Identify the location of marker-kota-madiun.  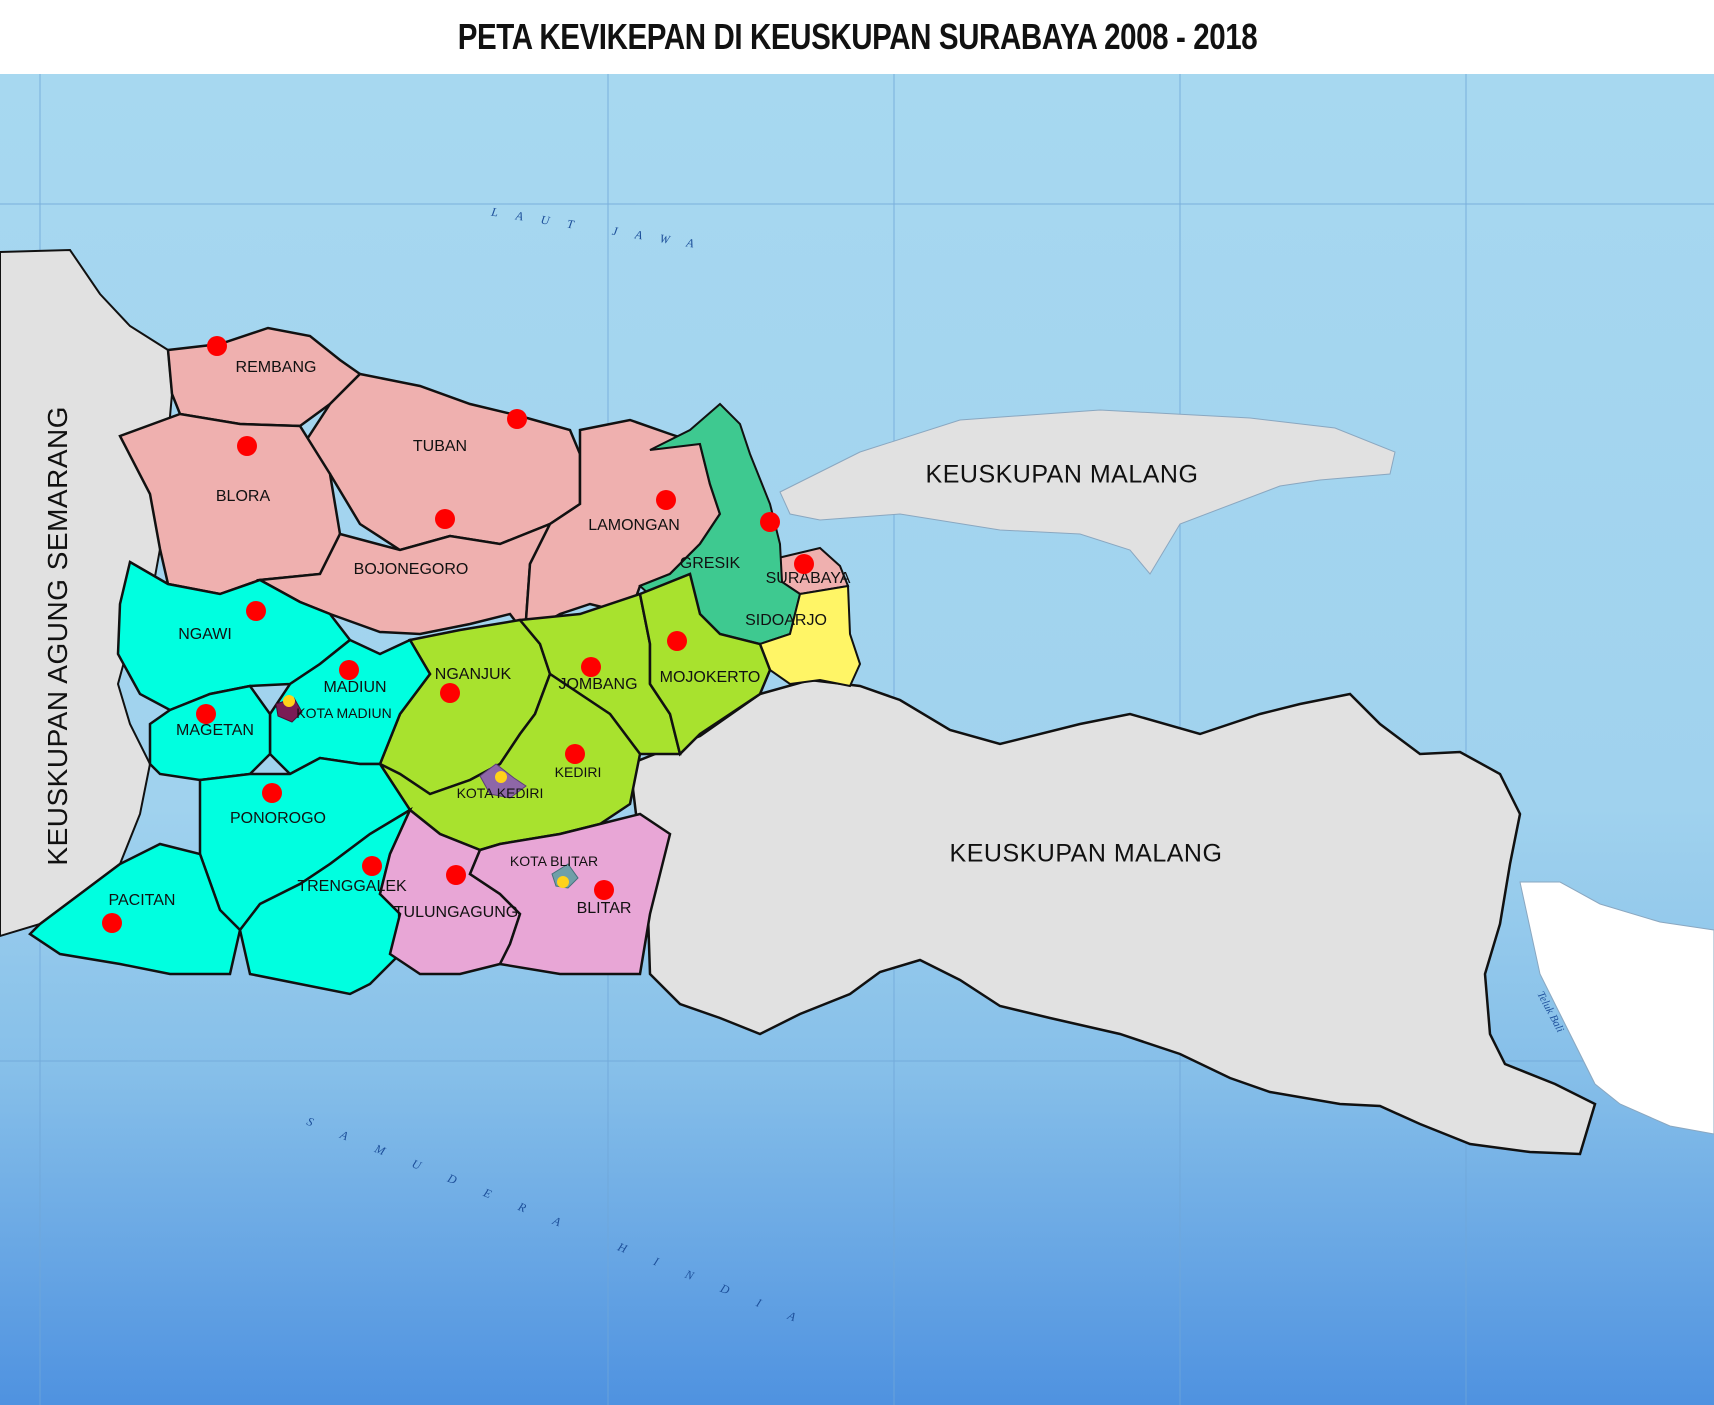
(289, 701).